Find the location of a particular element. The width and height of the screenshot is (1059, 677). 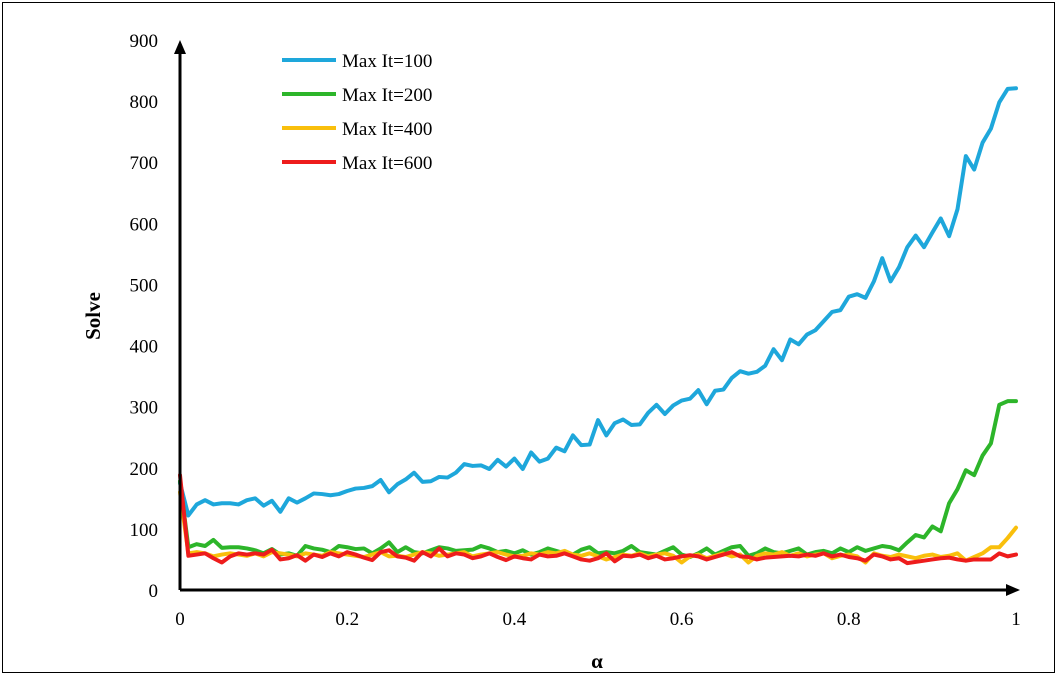

y-tick-label: 300 is located at coordinates (144, 408).